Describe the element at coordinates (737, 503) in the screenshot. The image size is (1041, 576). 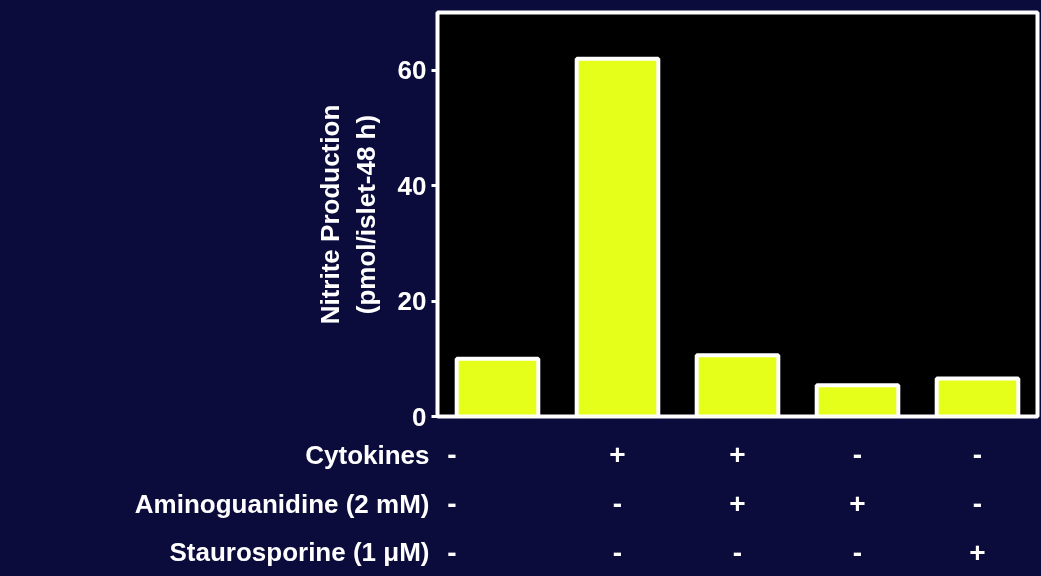
I see `x-tick-label: + + -` at that location.